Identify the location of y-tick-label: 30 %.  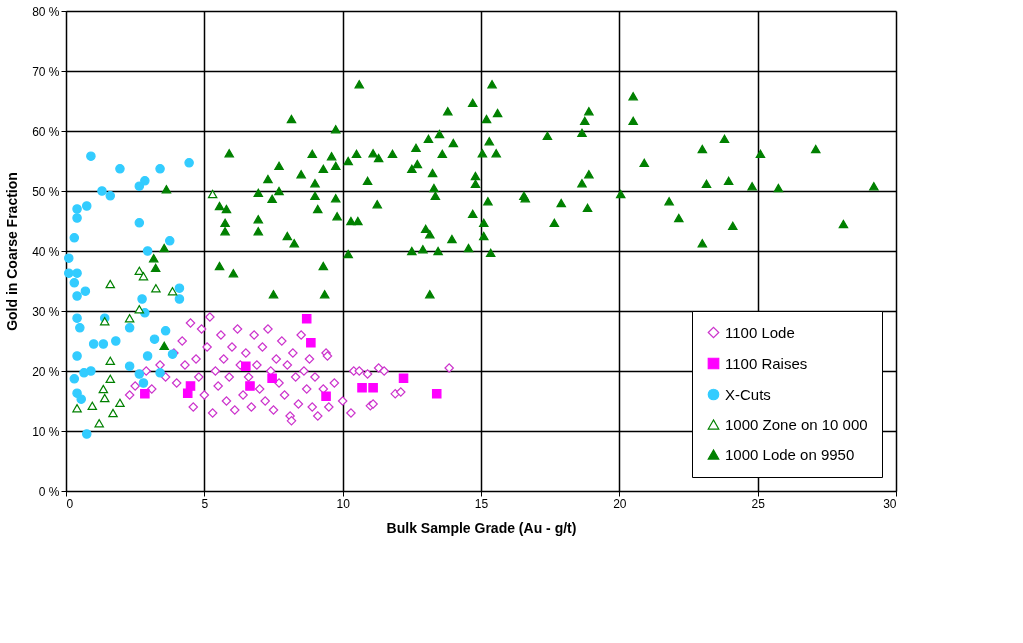
(46, 311).